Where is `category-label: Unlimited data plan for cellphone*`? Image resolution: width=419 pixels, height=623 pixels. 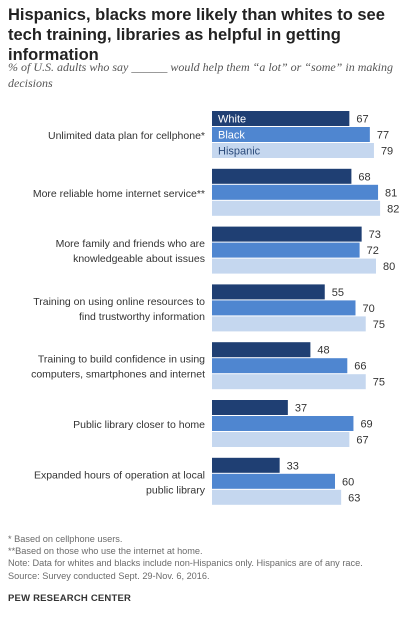 category-label: Unlimited data plan for cellphone* is located at coordinates (126, 136).